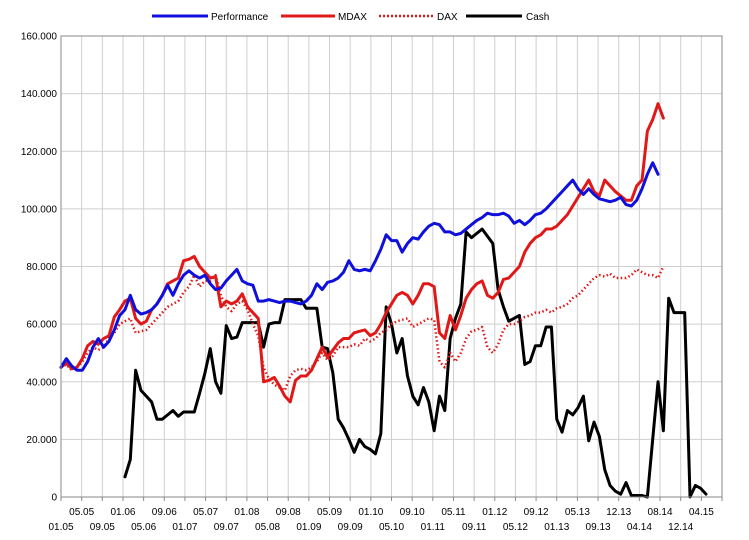 The image size is (749, 540). Describe the element at coordinates (494, 512) in the screenshot. I see `x-tick-label-top: 01.12` at that location.